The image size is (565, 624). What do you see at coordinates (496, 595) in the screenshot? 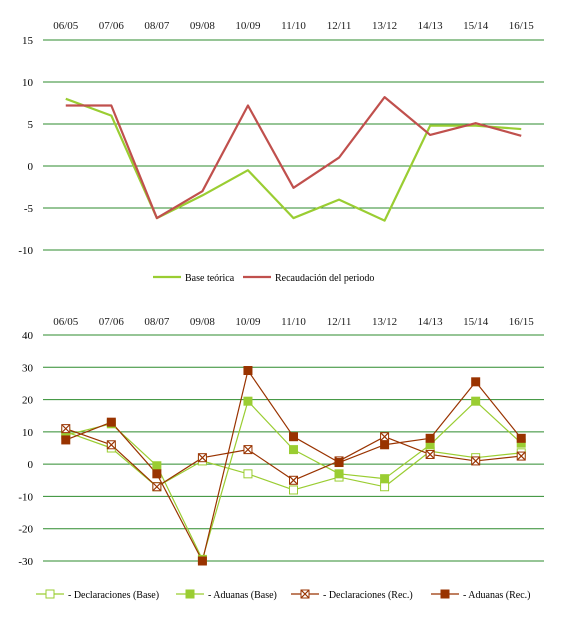
I see `legend-label: - Aduanas (Rec.)` at bounding box center [496, 595].